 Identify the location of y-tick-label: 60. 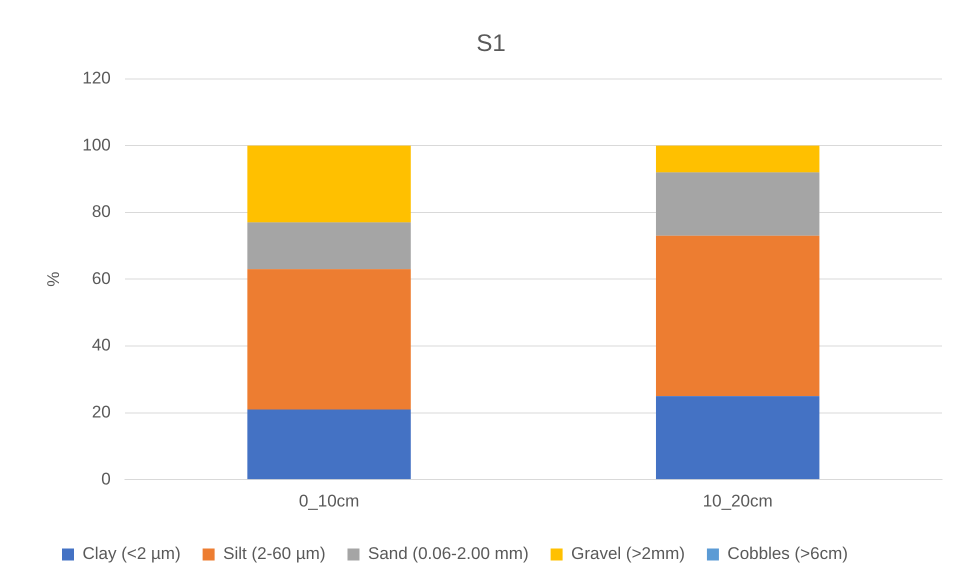
(101, 278).